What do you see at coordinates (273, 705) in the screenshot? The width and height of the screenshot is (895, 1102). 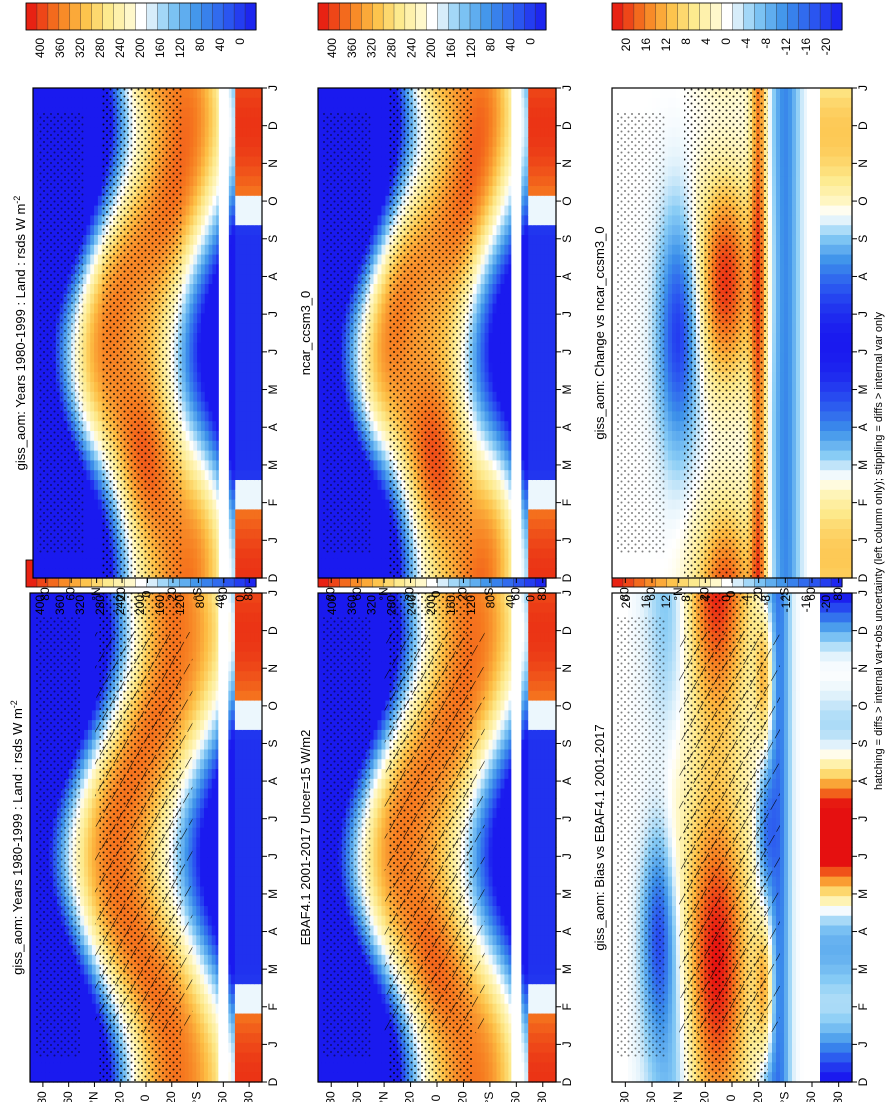 I see `month-tick-label: O` at bounding box center [273, 705].